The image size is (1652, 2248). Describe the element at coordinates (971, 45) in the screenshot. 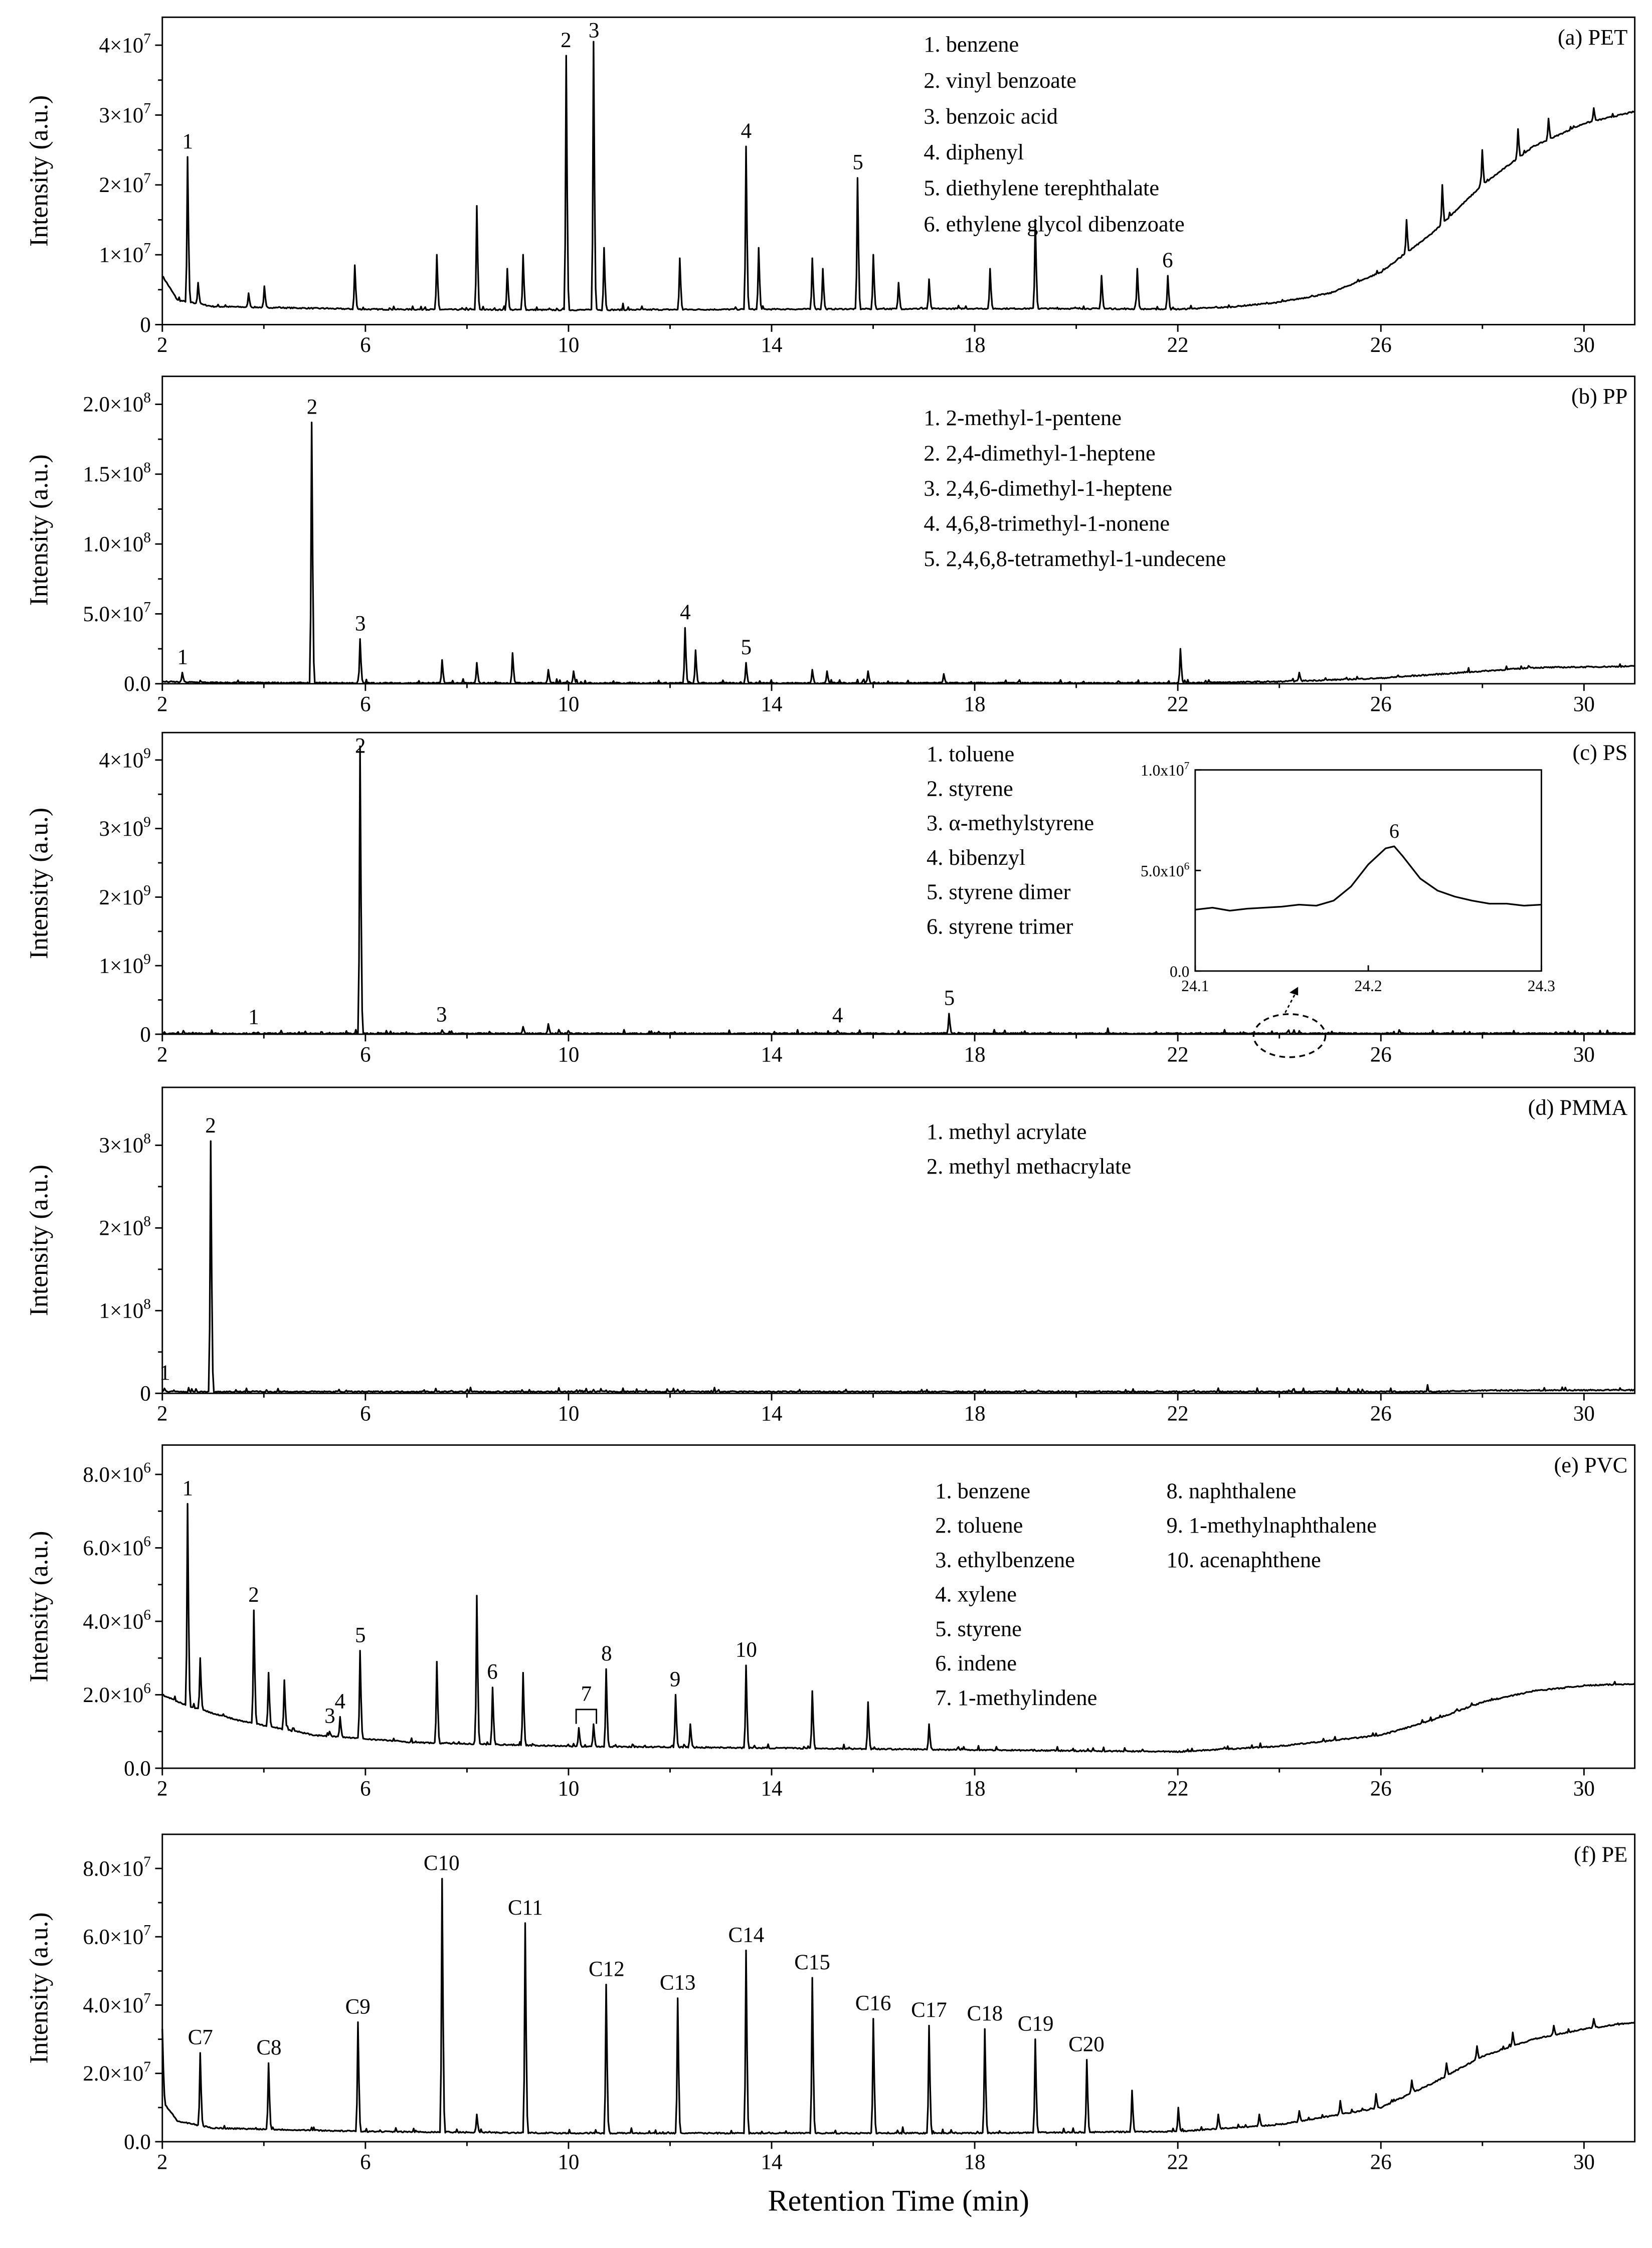

I see `legend-item: 1. benzene` at that location.